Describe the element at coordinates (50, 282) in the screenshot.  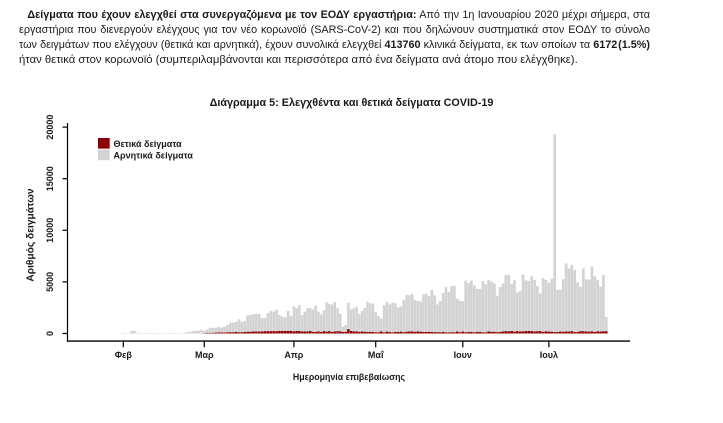
I see `svg-text: 5000` at that location.